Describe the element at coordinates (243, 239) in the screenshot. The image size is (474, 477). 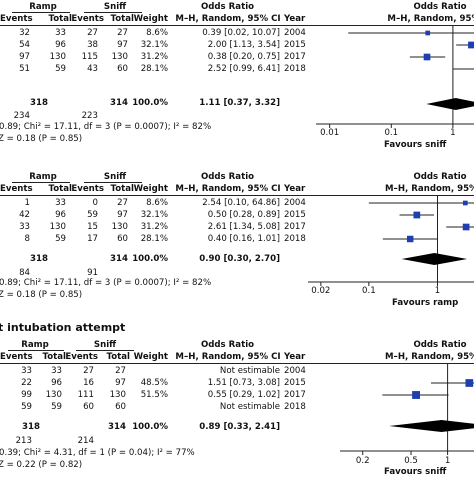
I see `cell-or-ci: 0.40 [0.16, 1.01]` at that location.